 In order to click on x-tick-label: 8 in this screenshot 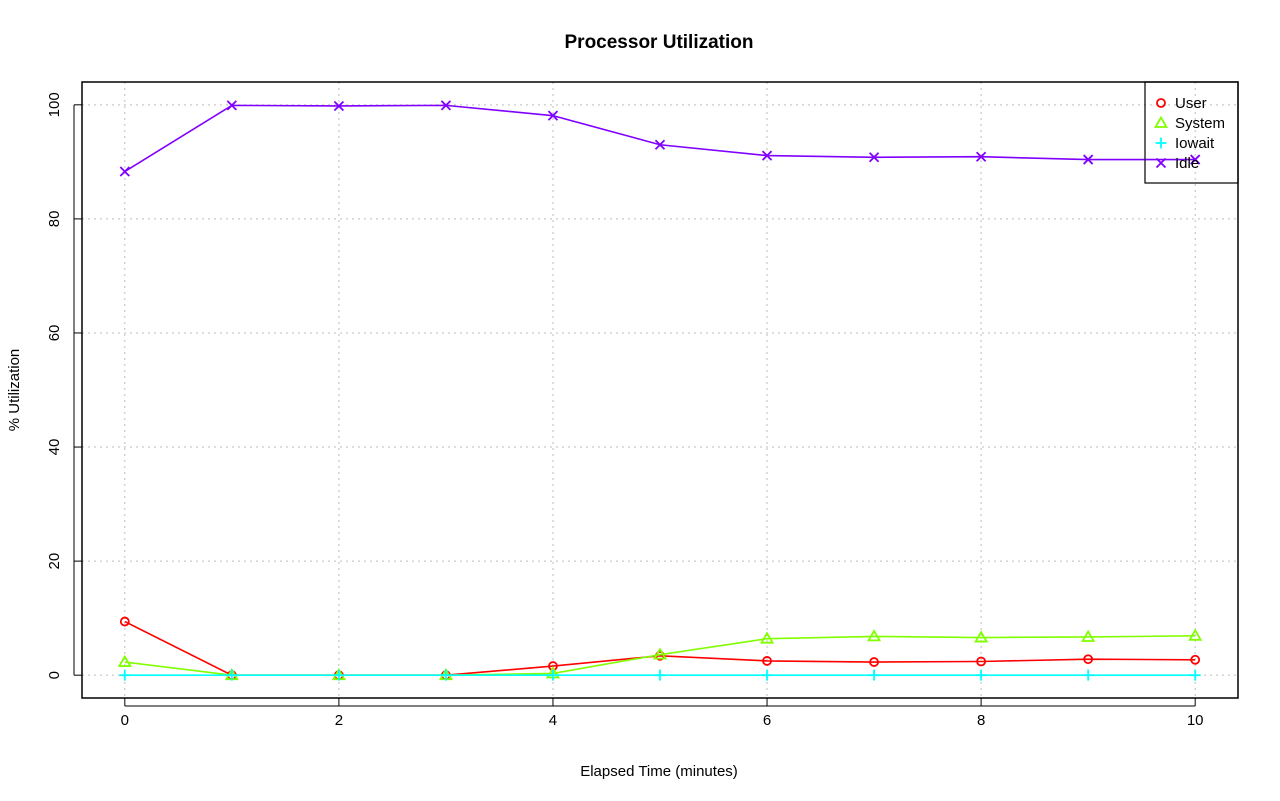, I will do `click(981, 720)`.